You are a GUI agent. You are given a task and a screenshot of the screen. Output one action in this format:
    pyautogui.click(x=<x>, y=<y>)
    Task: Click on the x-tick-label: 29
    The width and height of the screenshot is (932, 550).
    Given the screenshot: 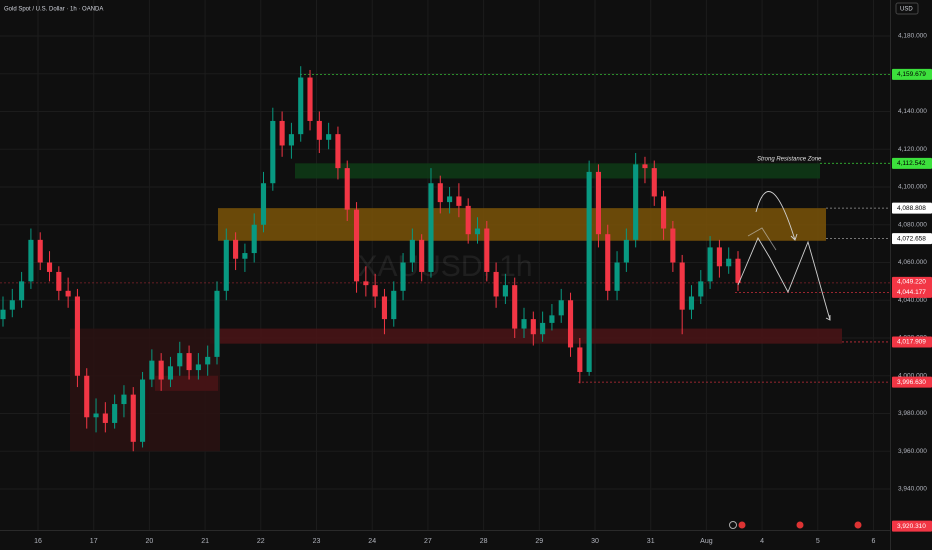 What is the action you would take?
    pyautogui.click(x=539, y=541)
    